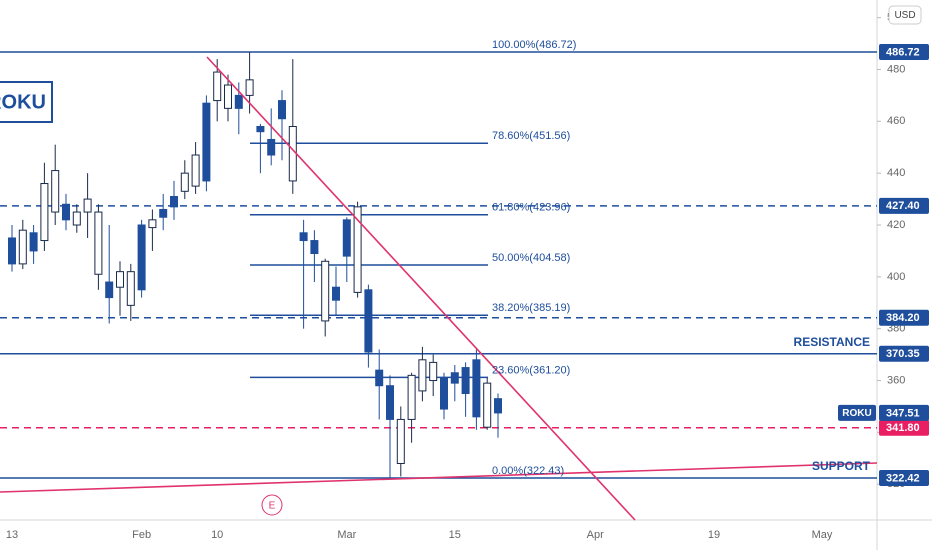 Image resolution: width=932 pixels, height=550 pixels. Describe the element at coordinates (595, 535) in the screenshot. I see `x-tick-label: Apr` at that location.